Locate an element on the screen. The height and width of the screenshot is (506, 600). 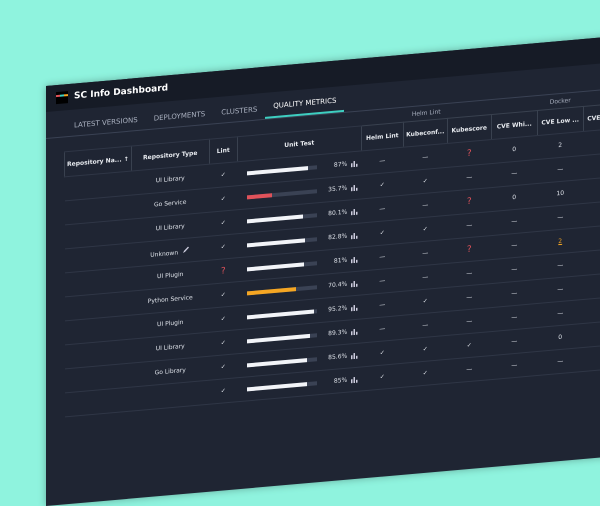
unit-test-label: 70.4% is located at coordinates (334, 285).